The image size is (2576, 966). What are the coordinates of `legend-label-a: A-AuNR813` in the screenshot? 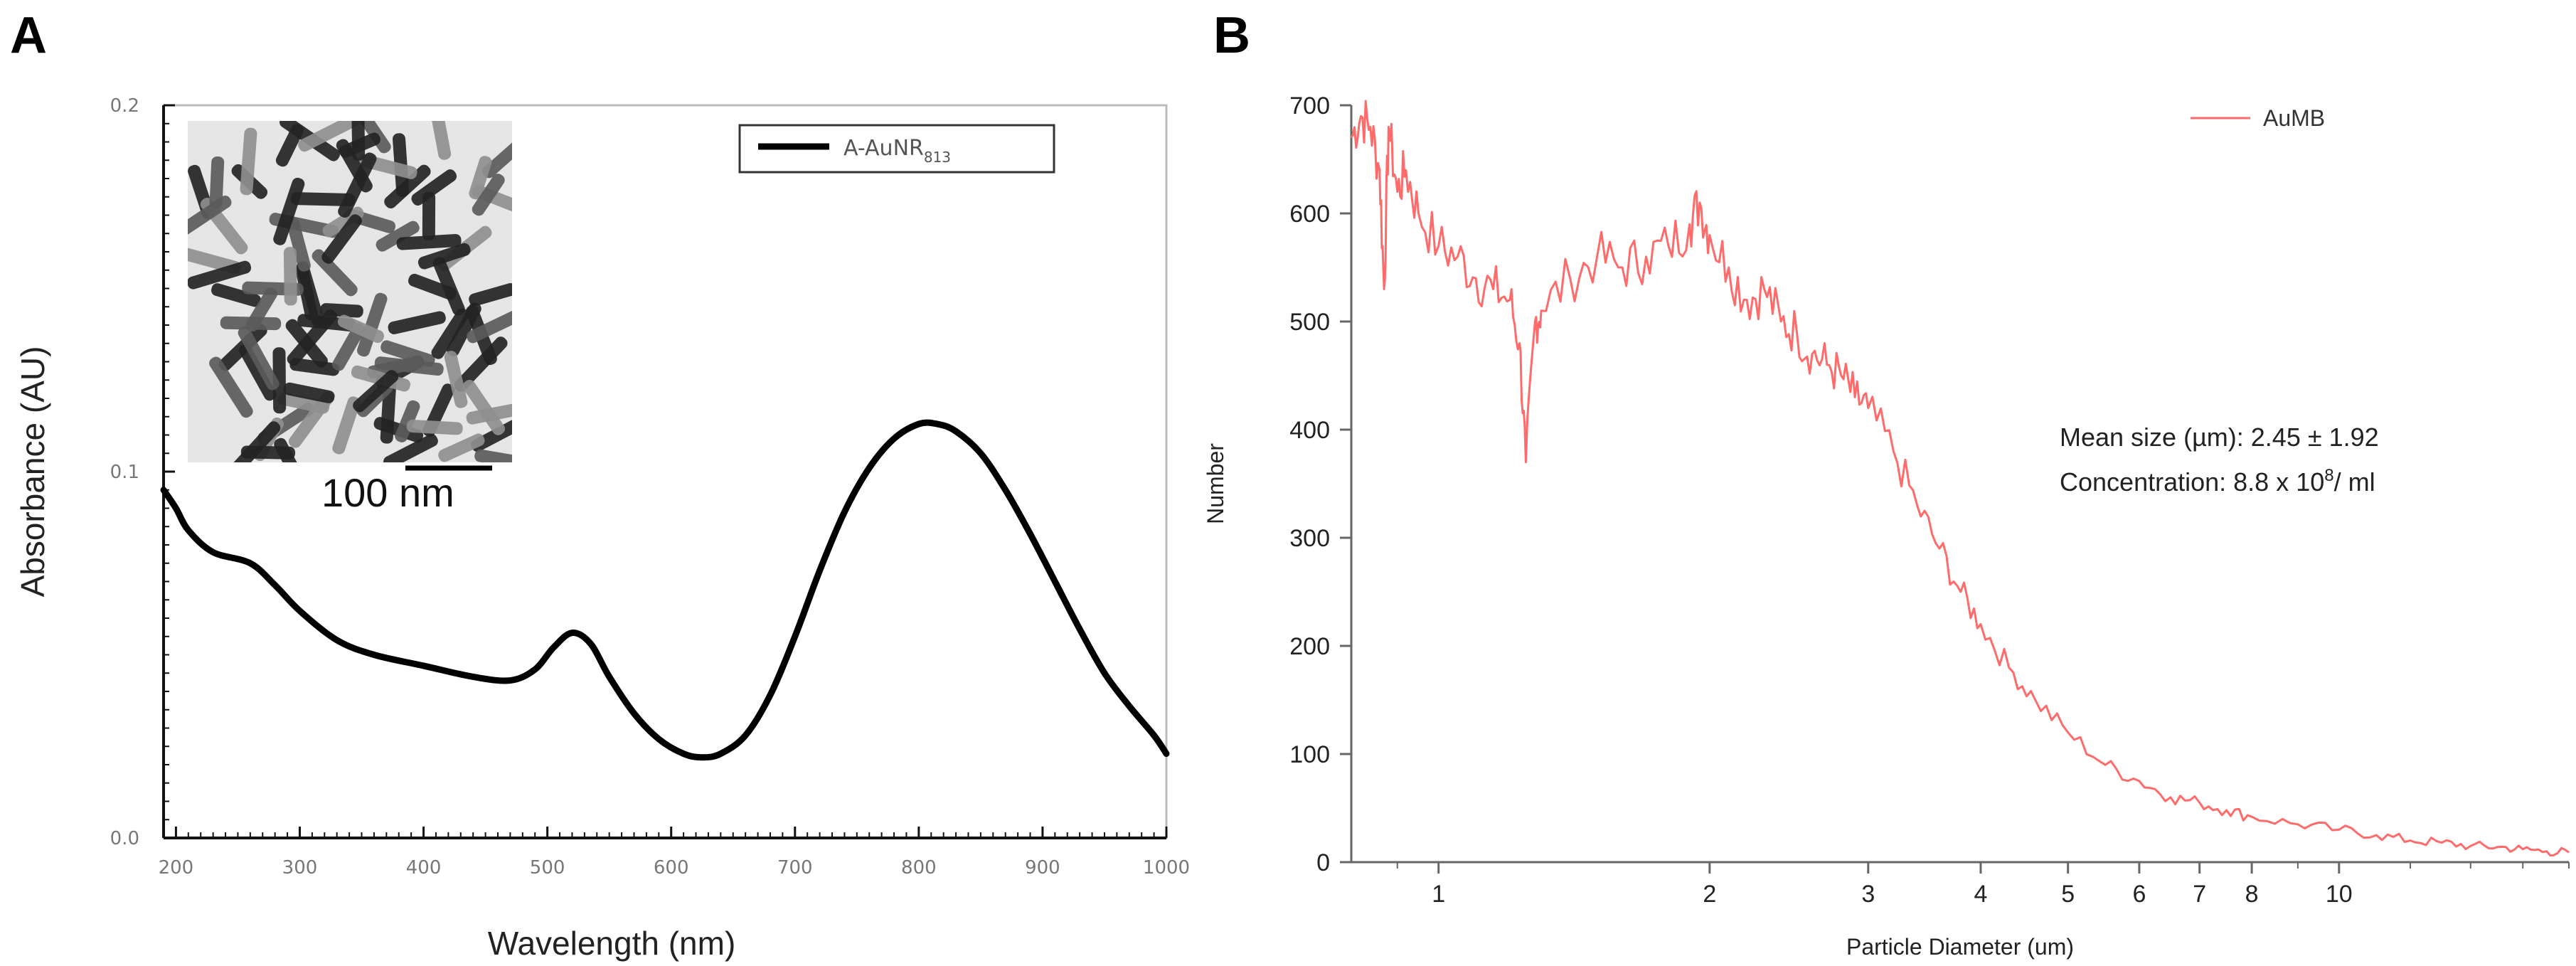 It's located at (897, 151).